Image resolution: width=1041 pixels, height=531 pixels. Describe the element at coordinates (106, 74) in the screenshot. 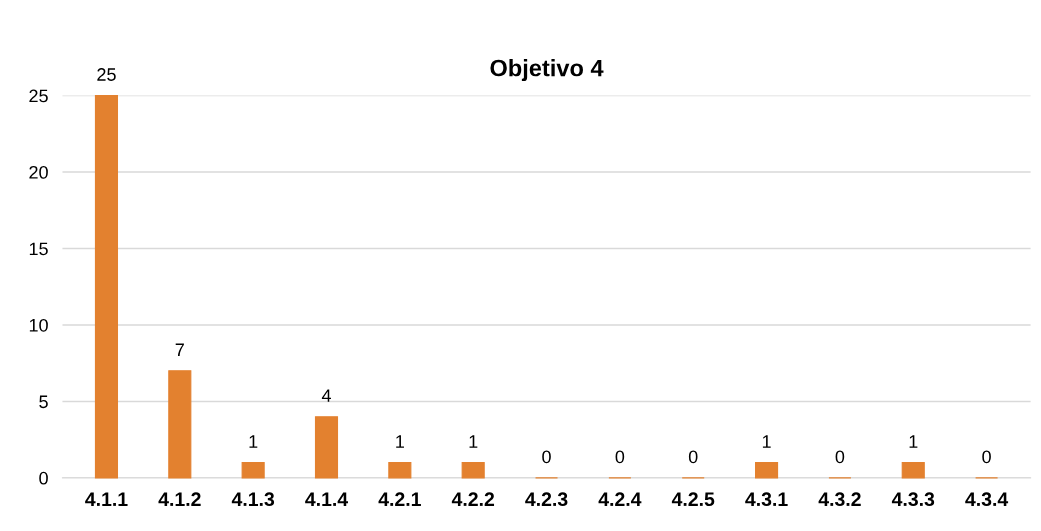

I see `data-label: 25` at that location.